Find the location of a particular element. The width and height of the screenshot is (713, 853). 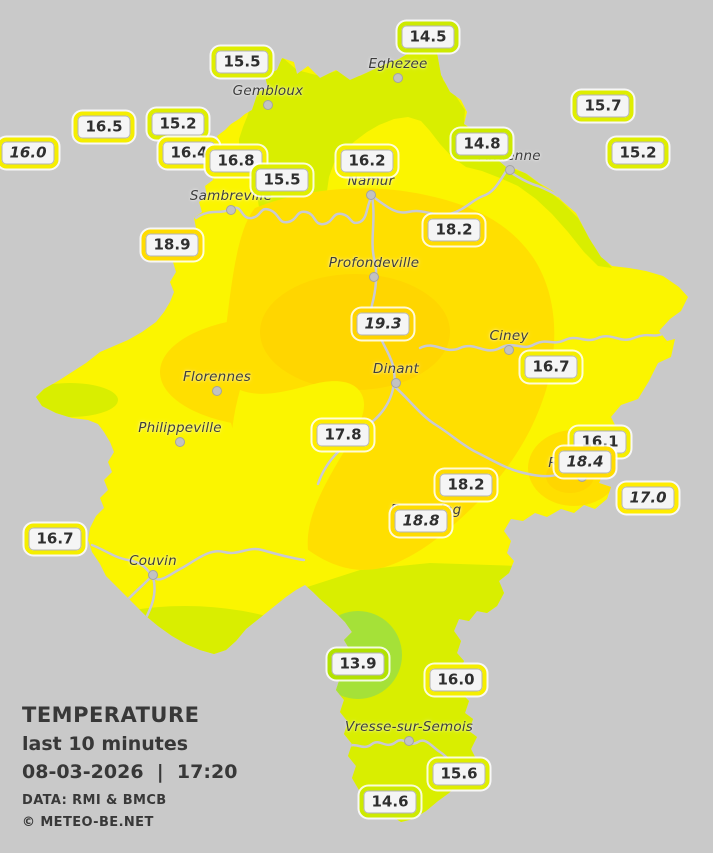

city-dot-eghezee is located at coordinates (398, 78).